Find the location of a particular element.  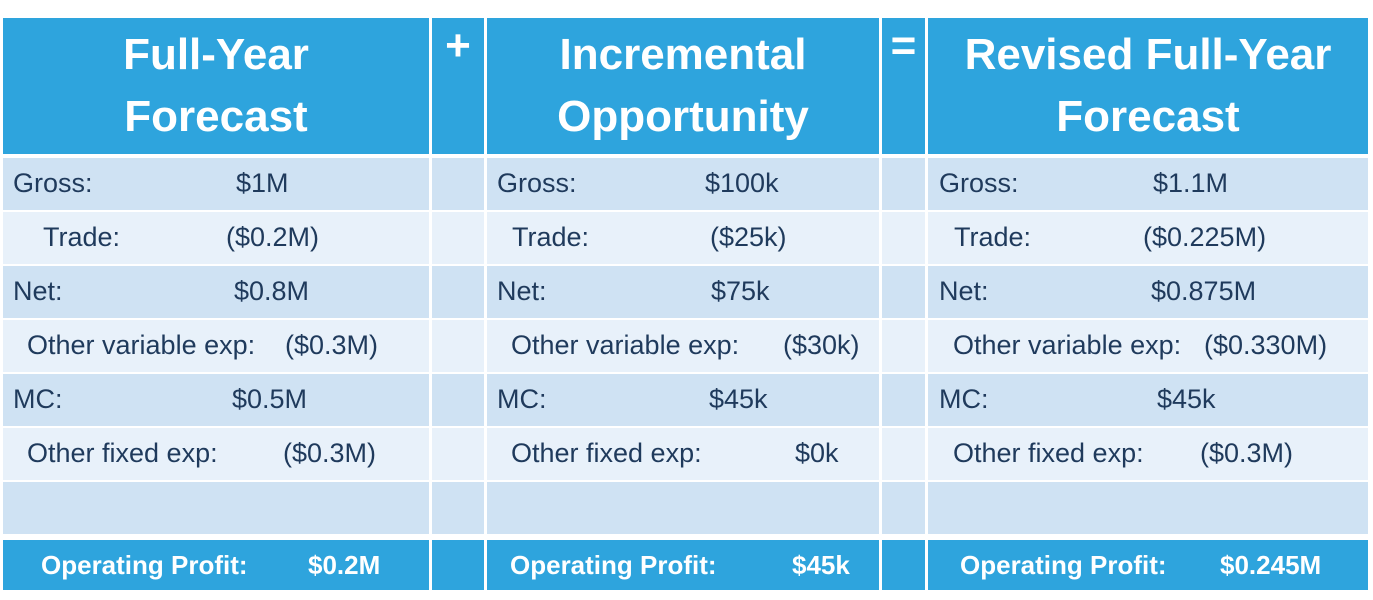

row-value: ($30k) is located at coordinates (821, 345).